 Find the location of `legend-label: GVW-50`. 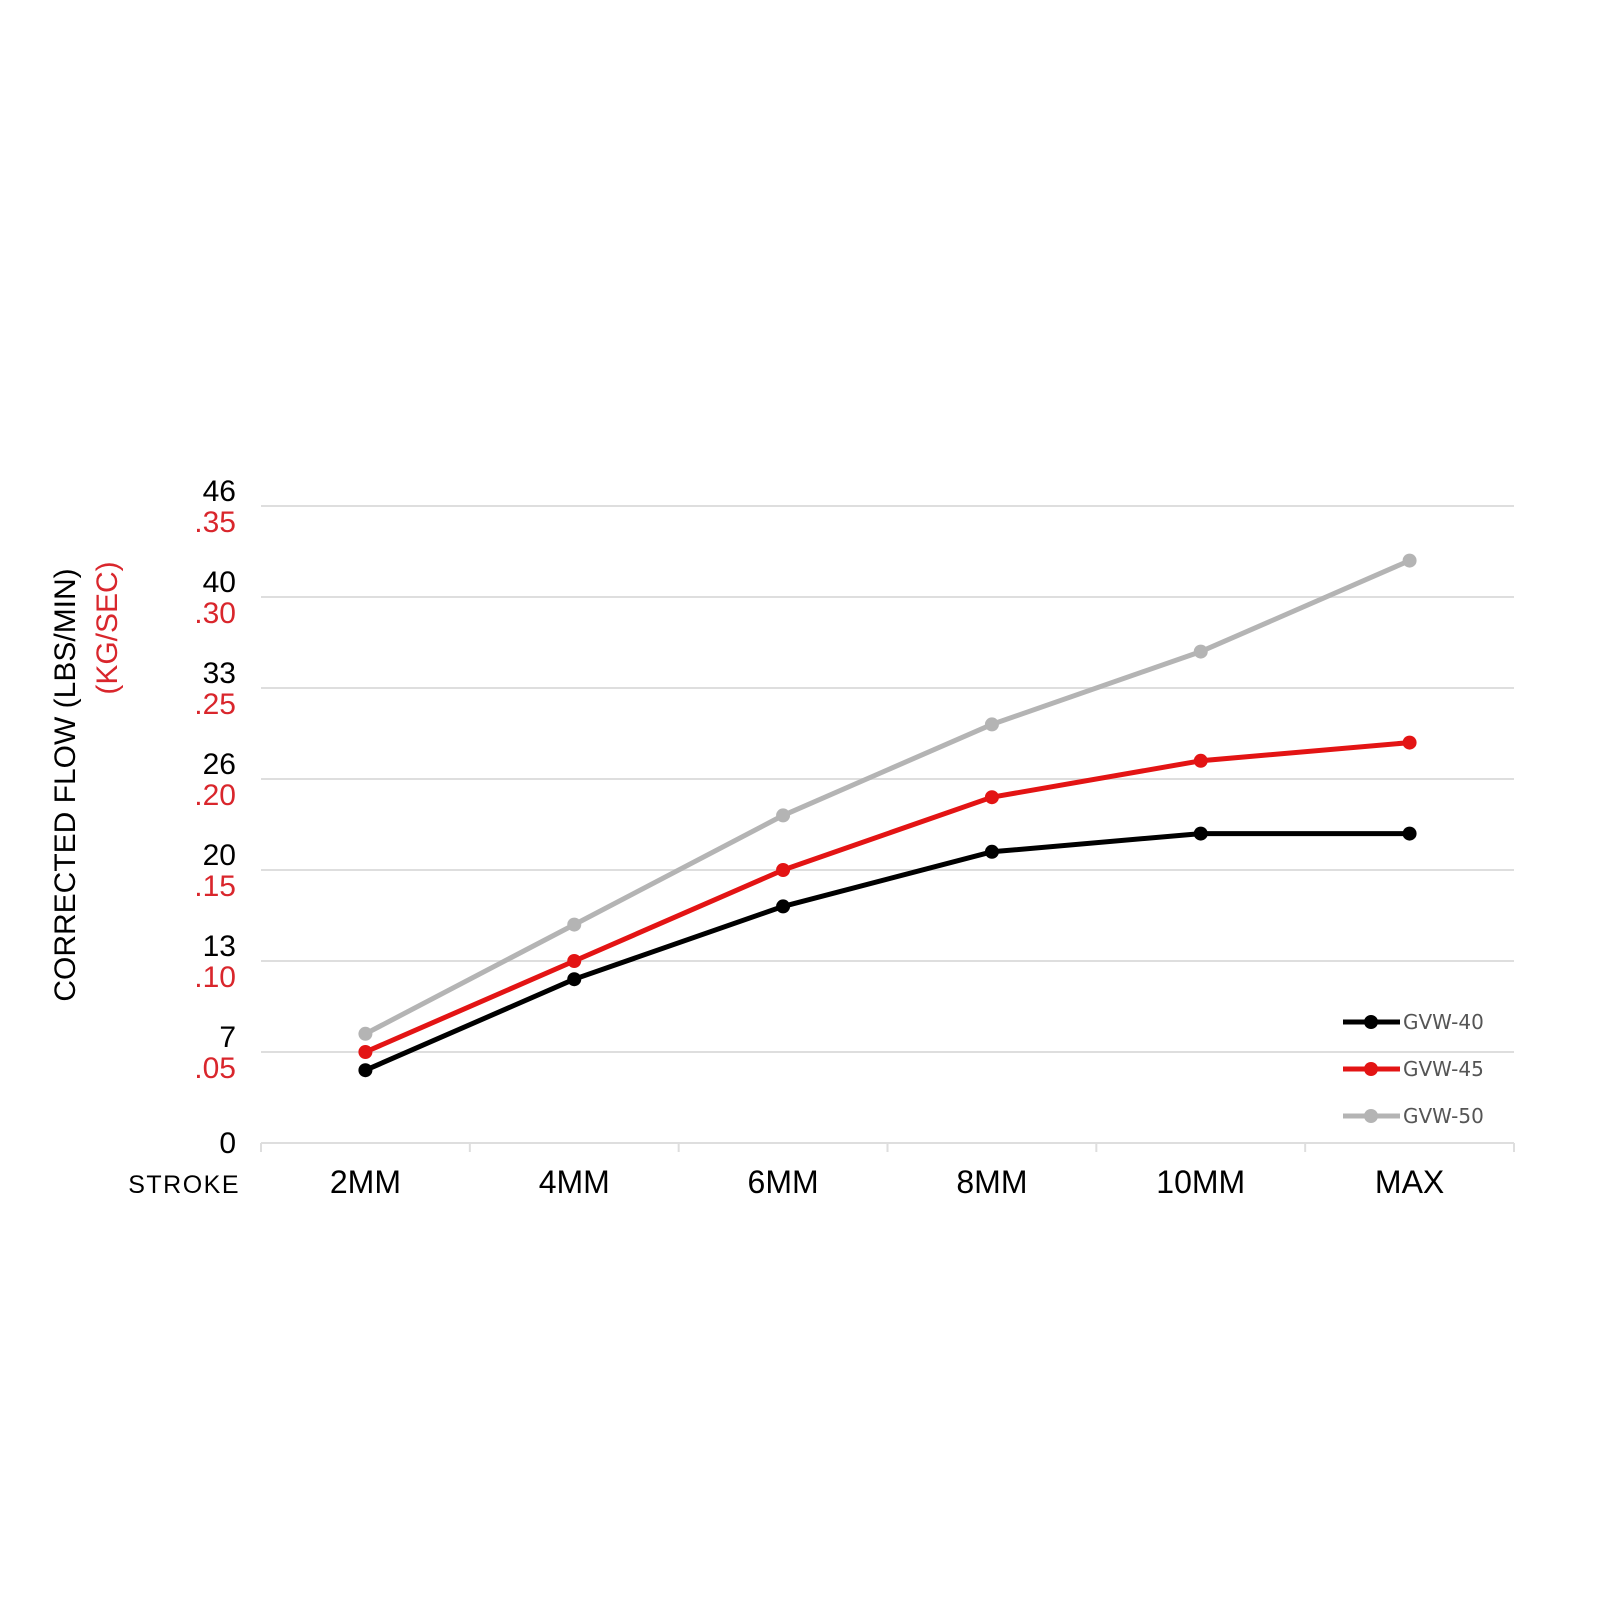

legend-label: GVW-50 is located at coordinates (1443, 1116).